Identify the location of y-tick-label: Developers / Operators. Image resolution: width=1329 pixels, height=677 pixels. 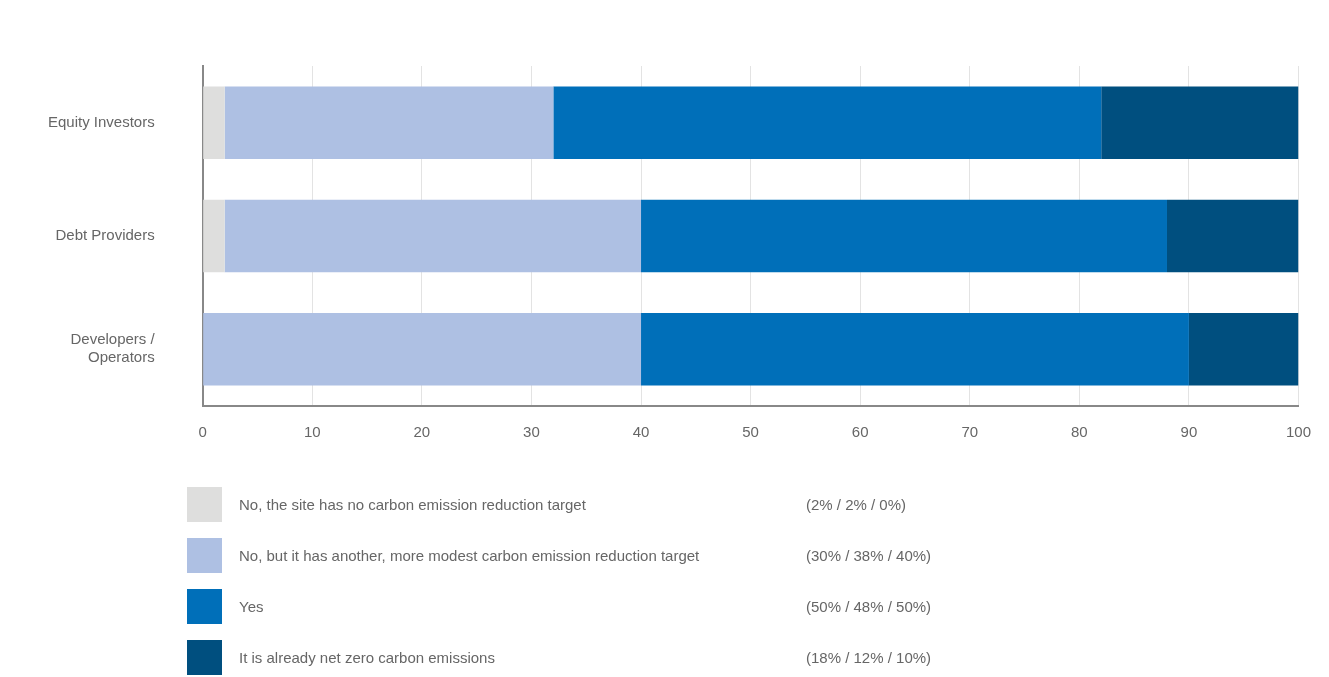
(113, 348).